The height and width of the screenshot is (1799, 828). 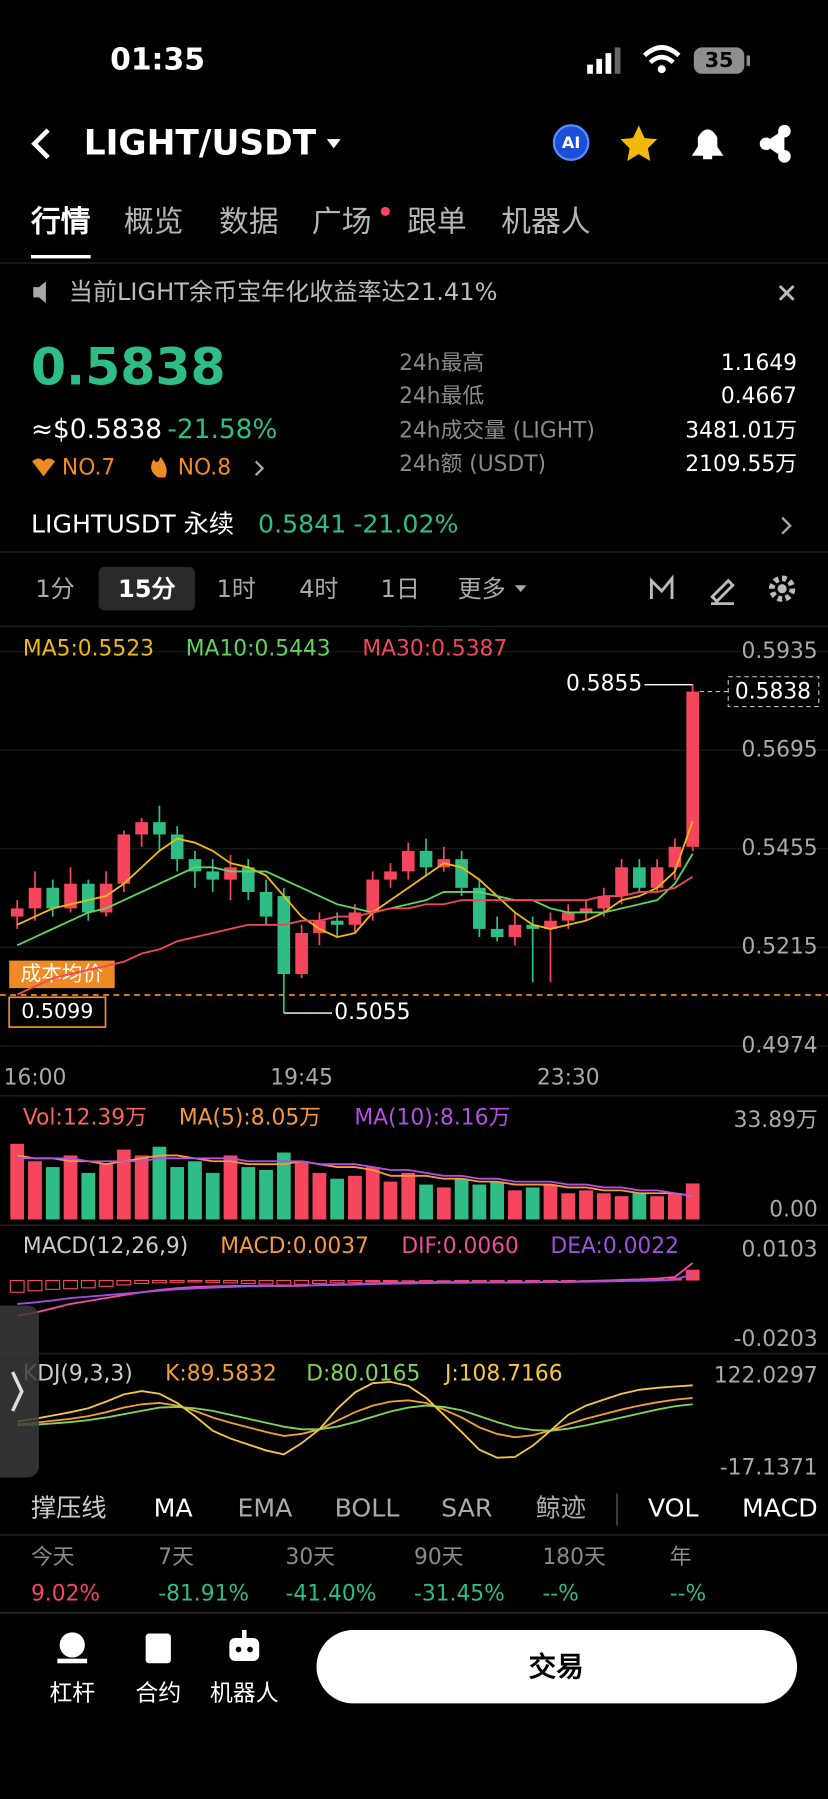 I want to click on perp-price: 0.5841, so click(x=302, y=524).